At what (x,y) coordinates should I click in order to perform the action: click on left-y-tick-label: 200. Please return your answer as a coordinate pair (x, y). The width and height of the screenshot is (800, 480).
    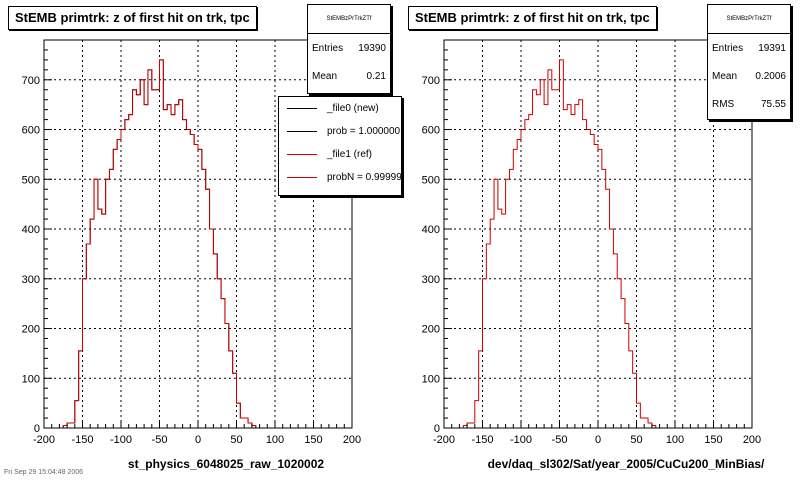
    Looking at the image, I should click on (31, 330).